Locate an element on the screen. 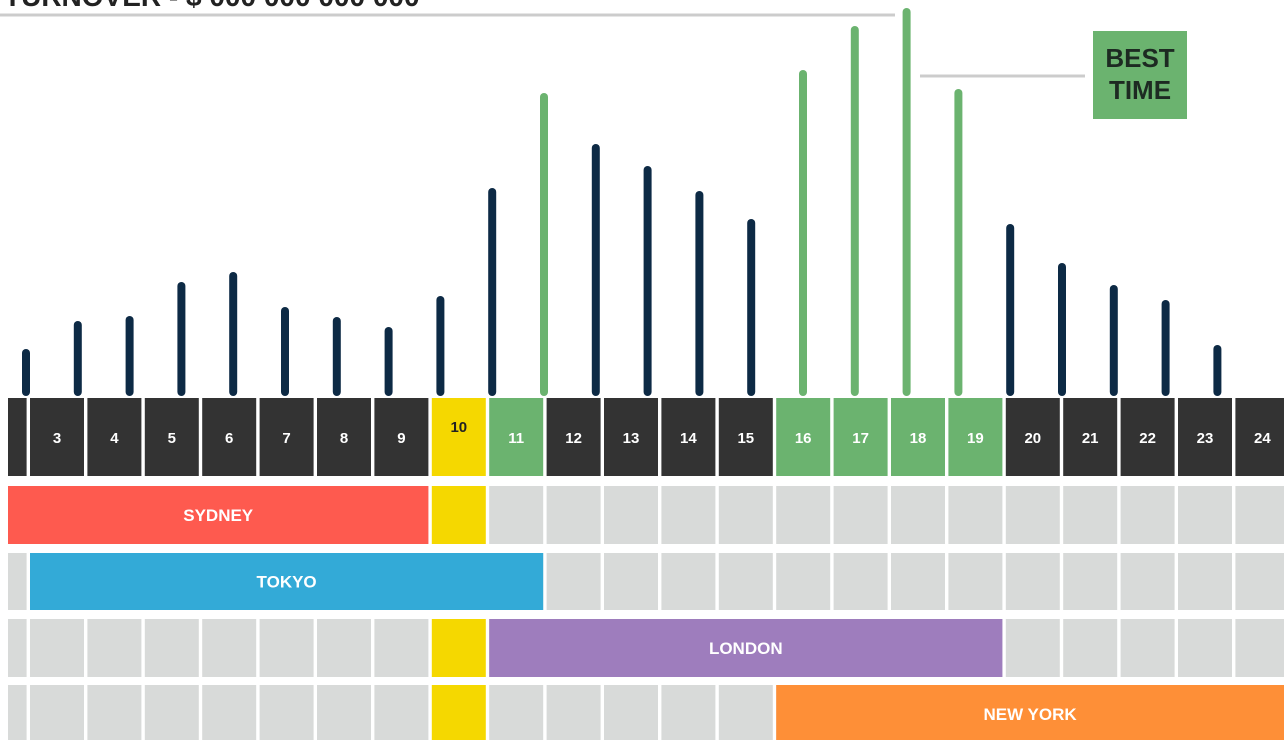 Image resolution: width=1284 pixels, height=740 pixels. hour-label: 3 is located at coordinates (57, 438).